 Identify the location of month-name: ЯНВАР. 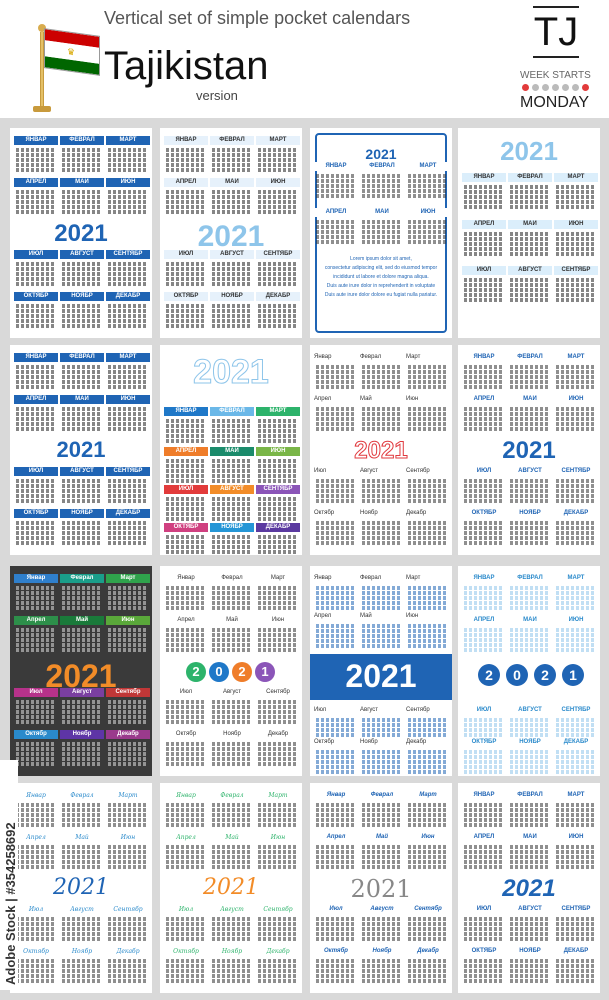
(336, 166).